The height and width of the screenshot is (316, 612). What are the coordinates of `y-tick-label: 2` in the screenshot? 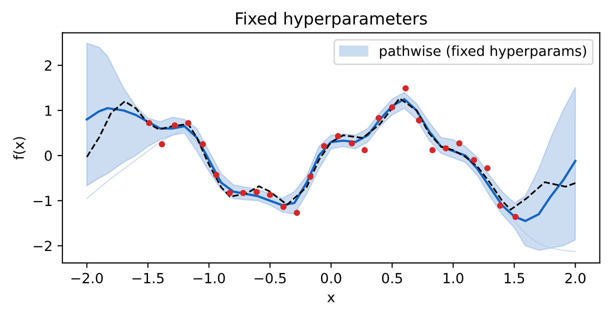 It's located at (48, 65).